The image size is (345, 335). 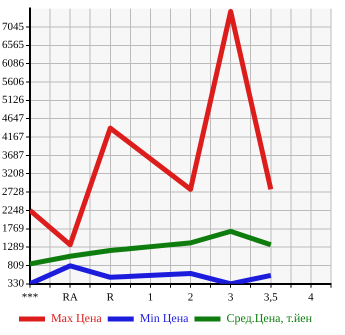 I want to click on y-tick-label: 6086, so click(x=13, y=64).